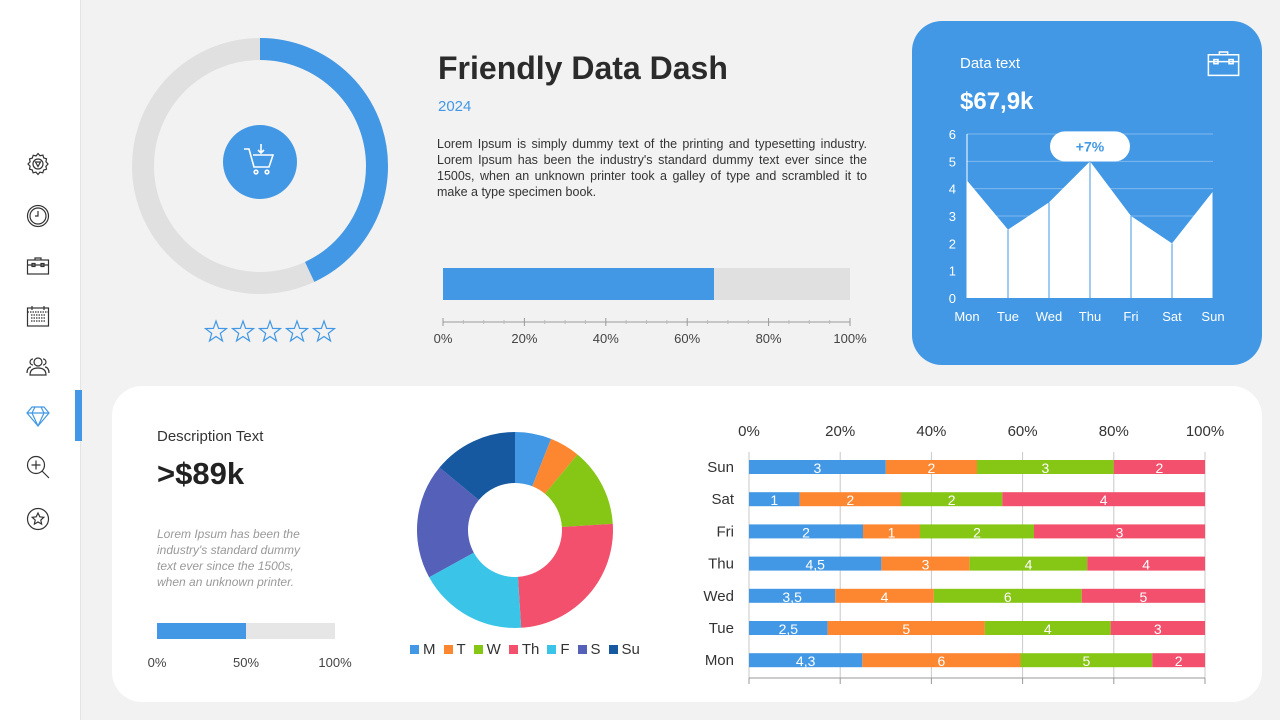 Image resolution: width=1280 pixels, height=720 pixels. What do you see at coordinates (646, 322) in the screenshot?
I see `progress-axis` at bounding box center [646, 322].